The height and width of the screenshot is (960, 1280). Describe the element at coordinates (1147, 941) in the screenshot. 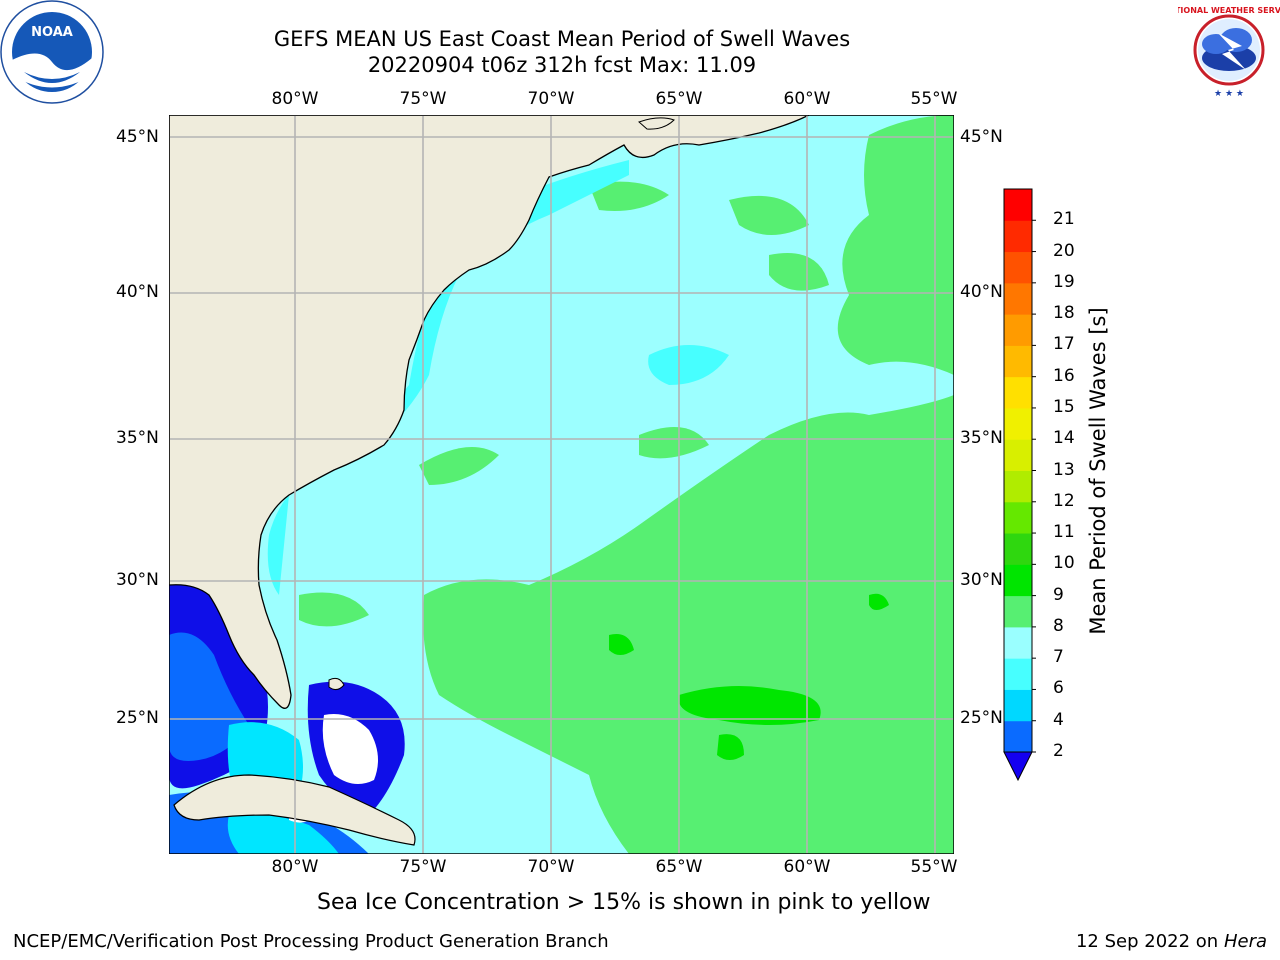

I see `footer-date-text: 12 Sep 2022 on` at that location.